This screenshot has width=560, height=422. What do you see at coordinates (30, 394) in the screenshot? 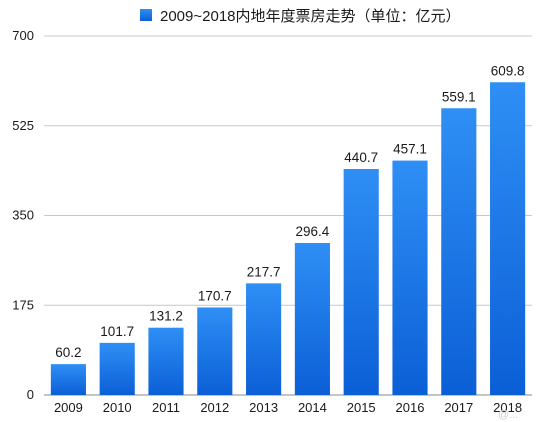
I see `y-tick-label: 0` at bounding box center [30, 394].